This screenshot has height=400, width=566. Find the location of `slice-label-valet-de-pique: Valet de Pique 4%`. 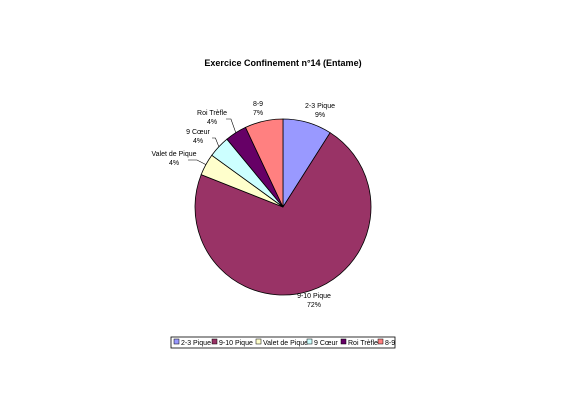

slice-label-valet-de-pique: Valet de Pique 4% is located at coordinates (173, 159).